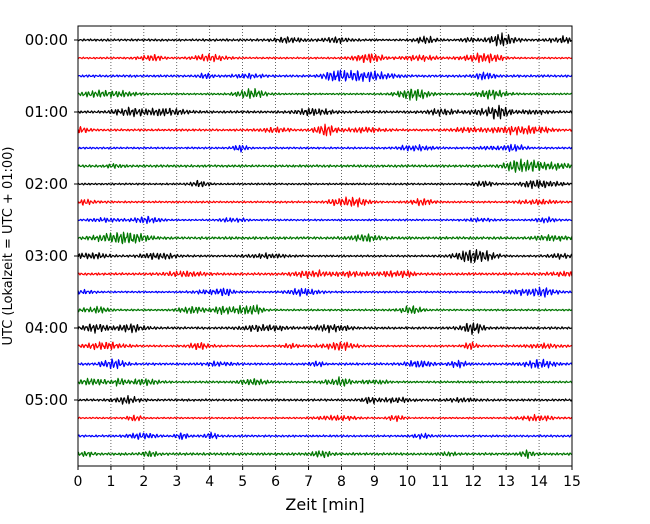  I want to click on x-tick-label: 5, so click(242, 482).